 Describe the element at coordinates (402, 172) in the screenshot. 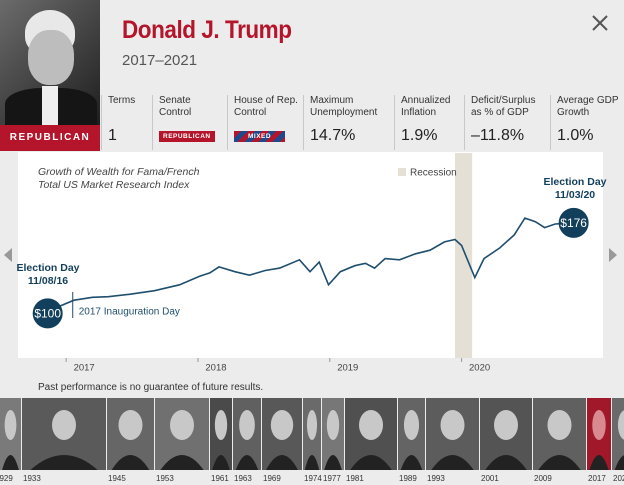

I see `recession-legend-swatch` at that location.